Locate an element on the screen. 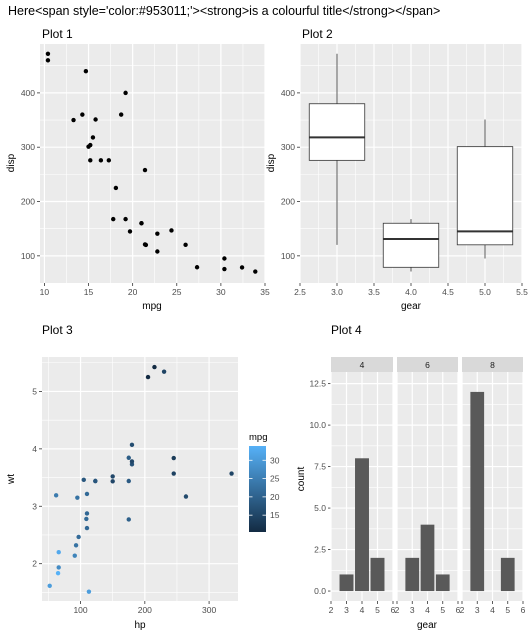  plot-title: Plot 1 is located at coordinates (57, 34).